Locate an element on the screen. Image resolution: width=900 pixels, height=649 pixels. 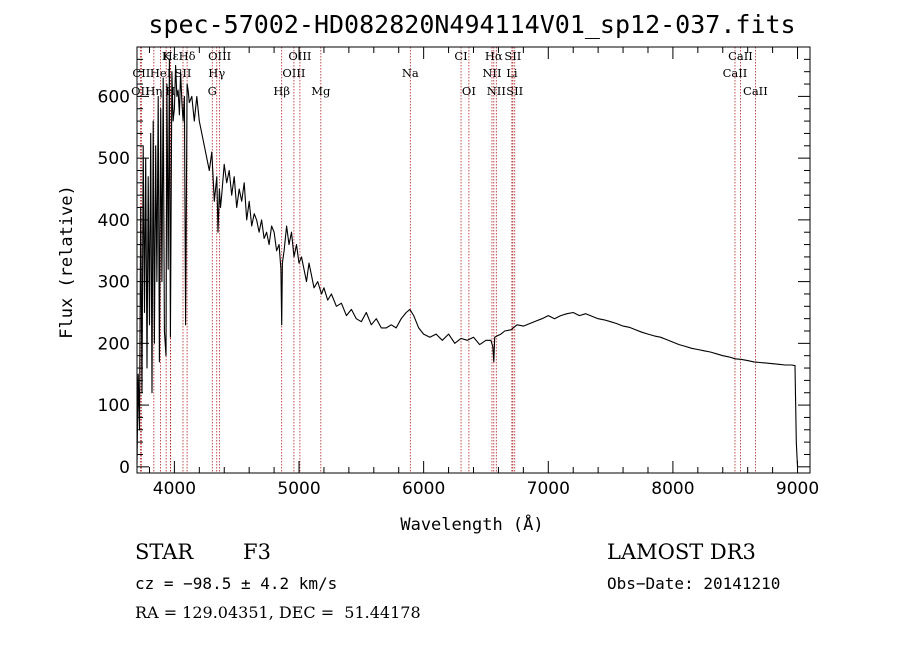
y-tick-label: 300 is located at coordinates (114, 283).